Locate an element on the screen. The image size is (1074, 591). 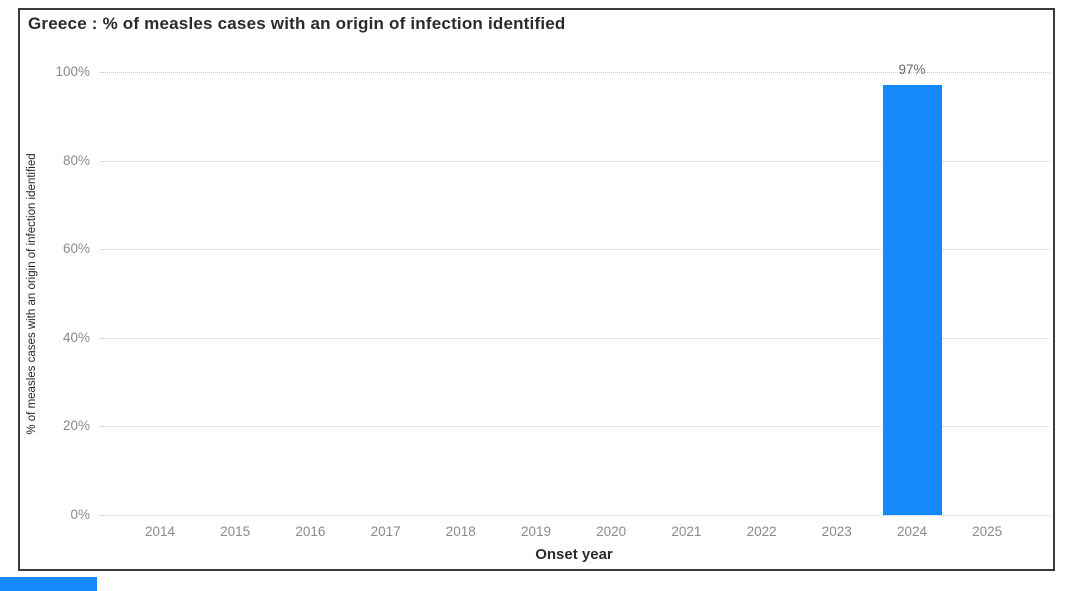
gridline-60% is located at coordinates (575, 250).